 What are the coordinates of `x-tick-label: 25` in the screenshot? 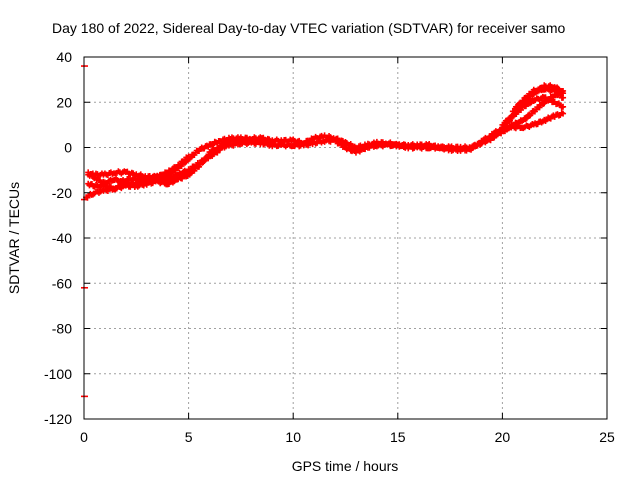 It's located at (607, 437).